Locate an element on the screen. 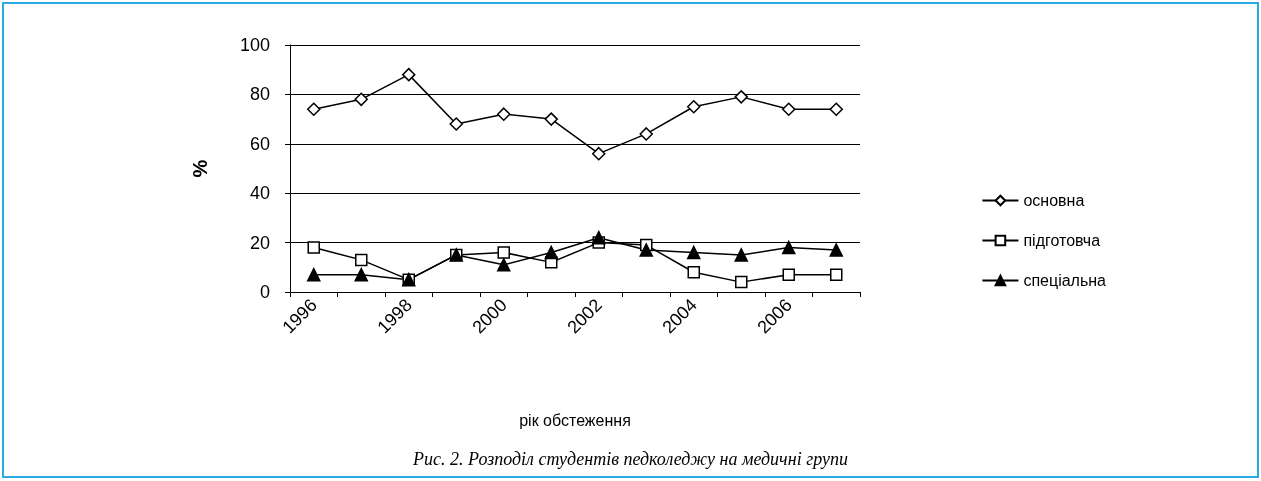 The width and height of the screenshot is (1261, 481). y-tick-label: 60 is located at coordinates (259, 143).